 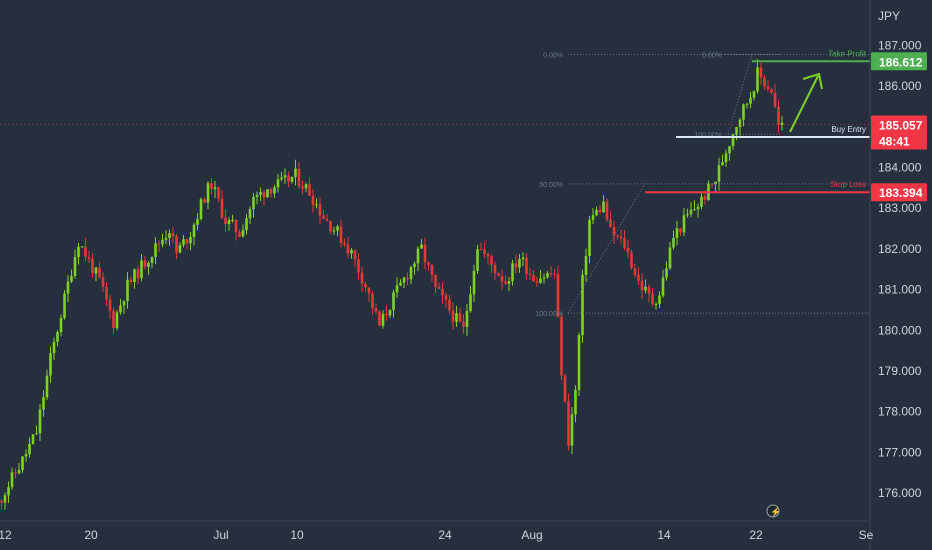 I want to click on current-price-countdown: 48:41, so click(x=894, y=142).